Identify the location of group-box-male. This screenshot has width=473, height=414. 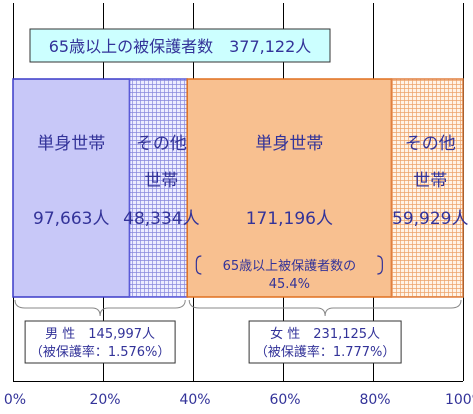
(100, 342).